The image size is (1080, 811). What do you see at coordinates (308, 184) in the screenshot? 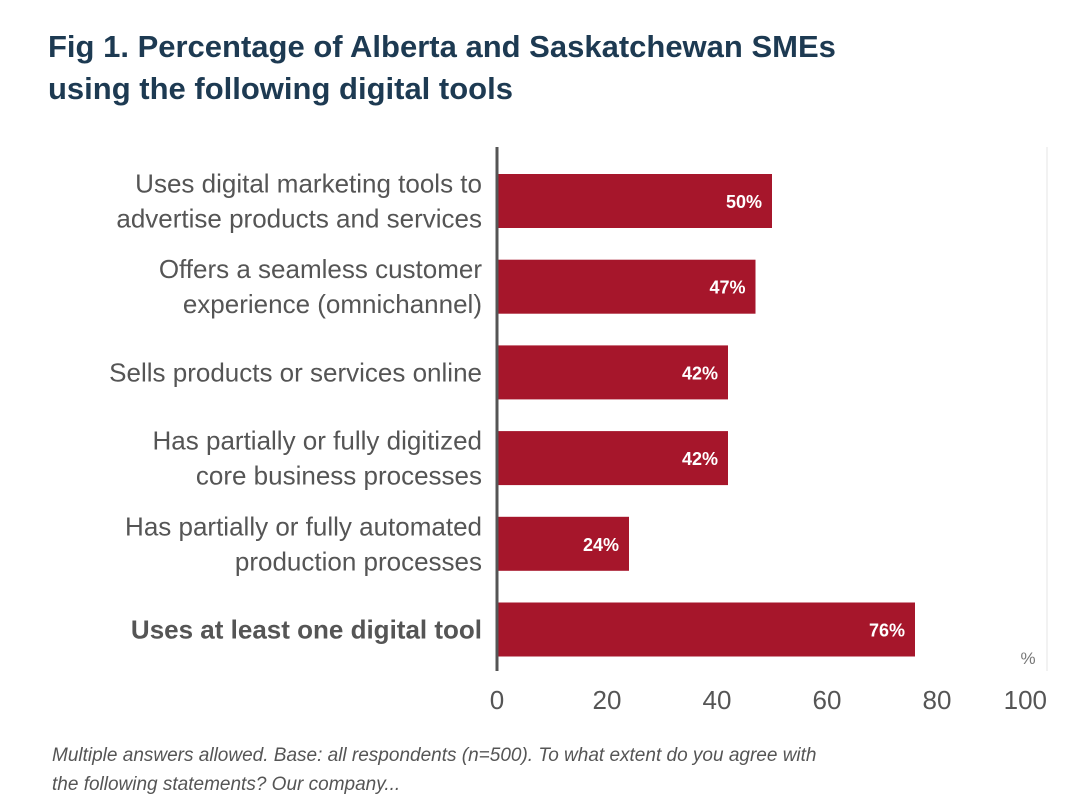
I see `category-label-0-line-0: Uses digital marketing tools to` at bounding box center [308, 184].